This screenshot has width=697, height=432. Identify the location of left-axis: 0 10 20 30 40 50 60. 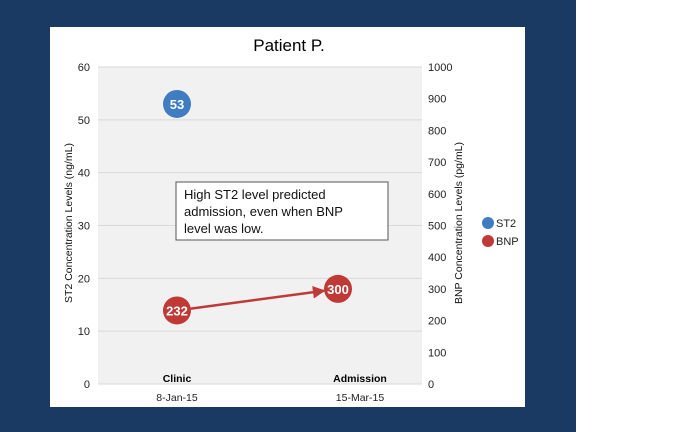
(84, 226).